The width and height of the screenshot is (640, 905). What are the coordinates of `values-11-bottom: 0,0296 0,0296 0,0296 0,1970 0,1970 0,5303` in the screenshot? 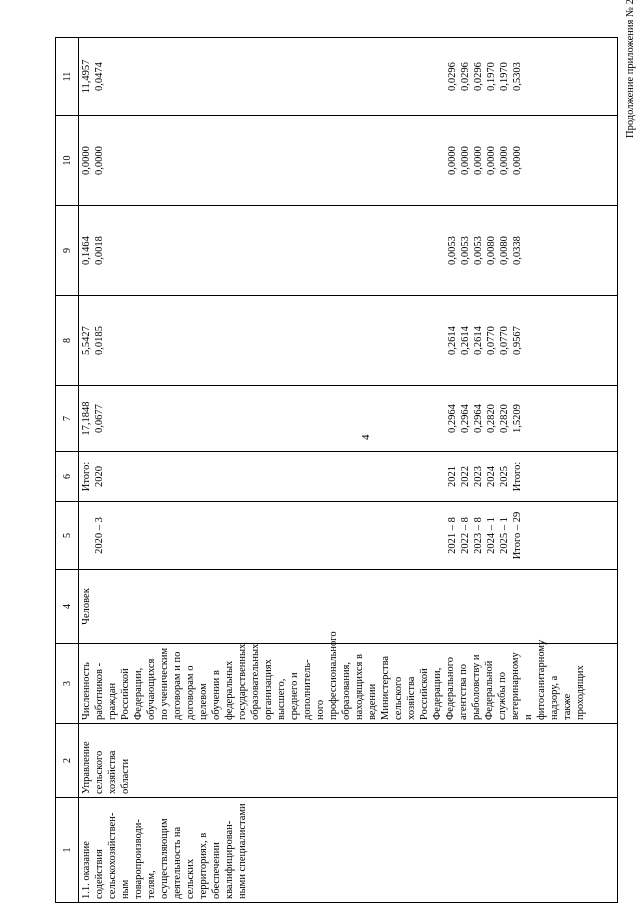 It's located at (485, 76).